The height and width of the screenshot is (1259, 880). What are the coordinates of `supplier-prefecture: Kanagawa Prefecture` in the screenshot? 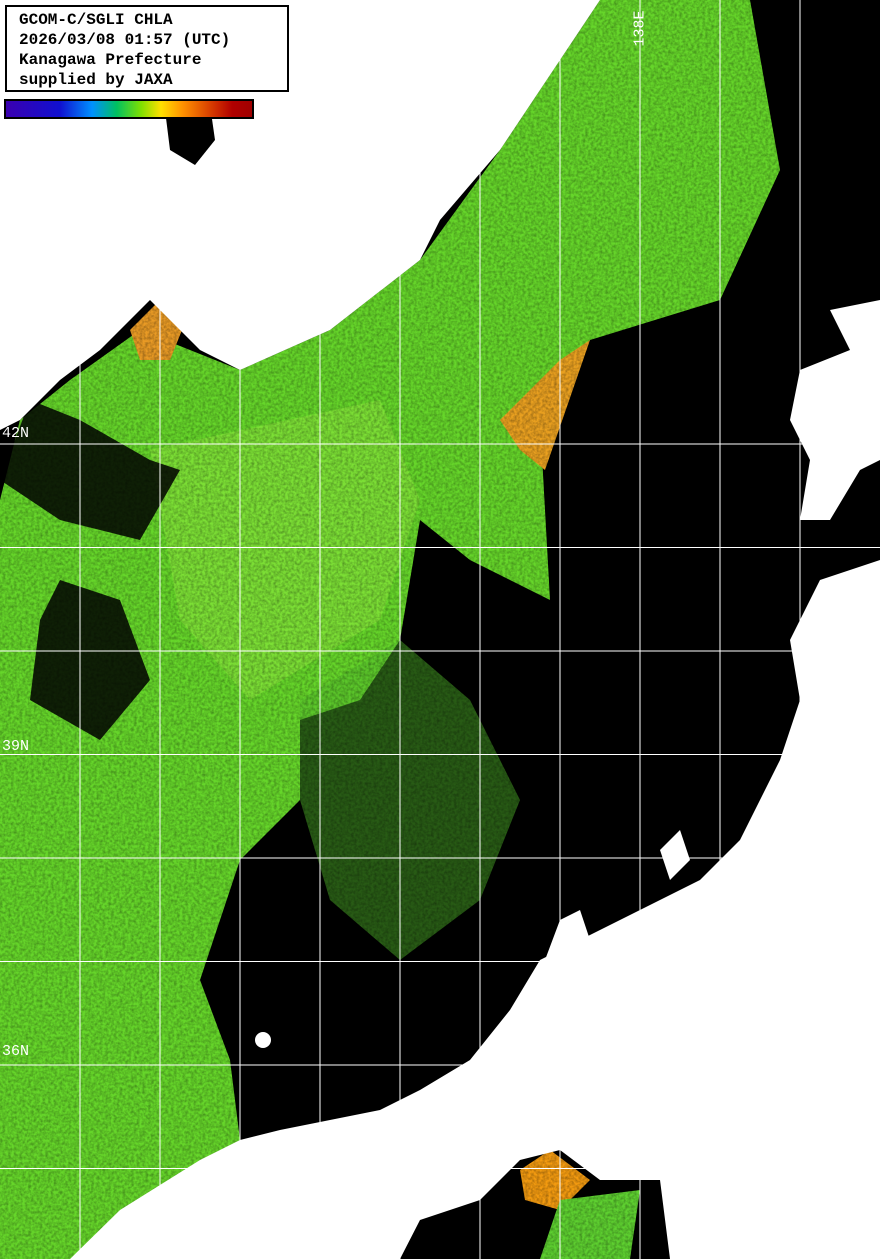 It's located at (110, 60).